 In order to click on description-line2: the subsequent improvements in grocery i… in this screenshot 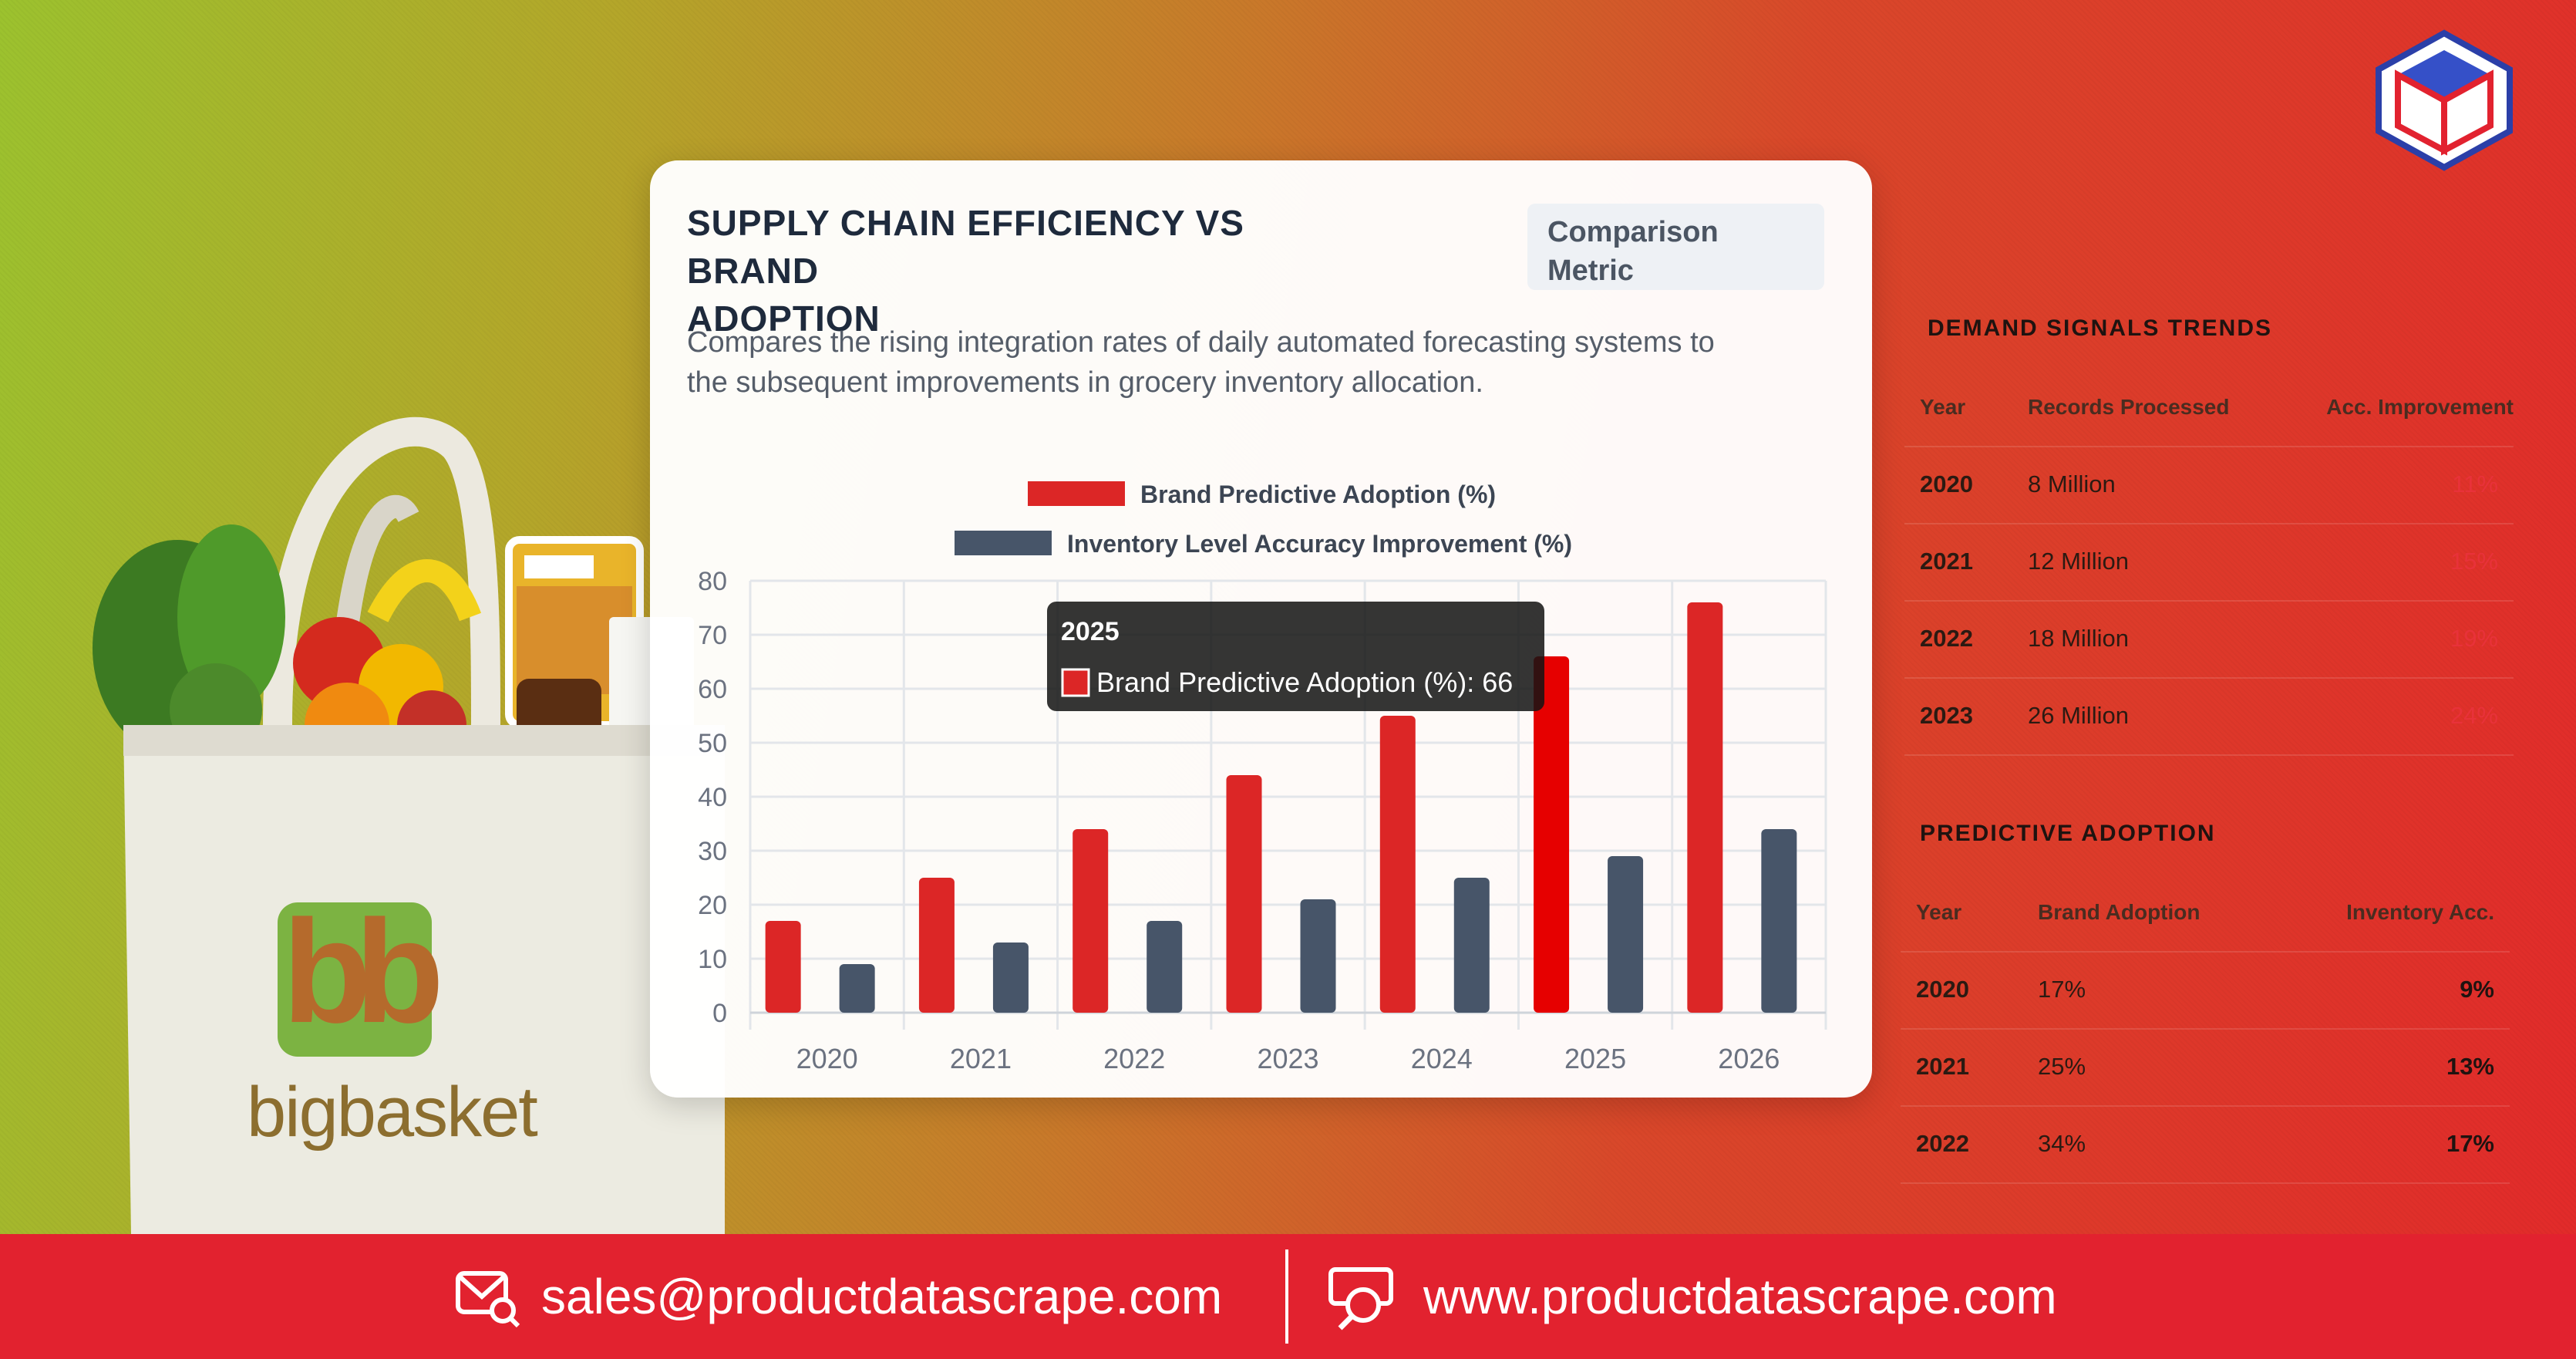, I will do `click(1085, 382)`.